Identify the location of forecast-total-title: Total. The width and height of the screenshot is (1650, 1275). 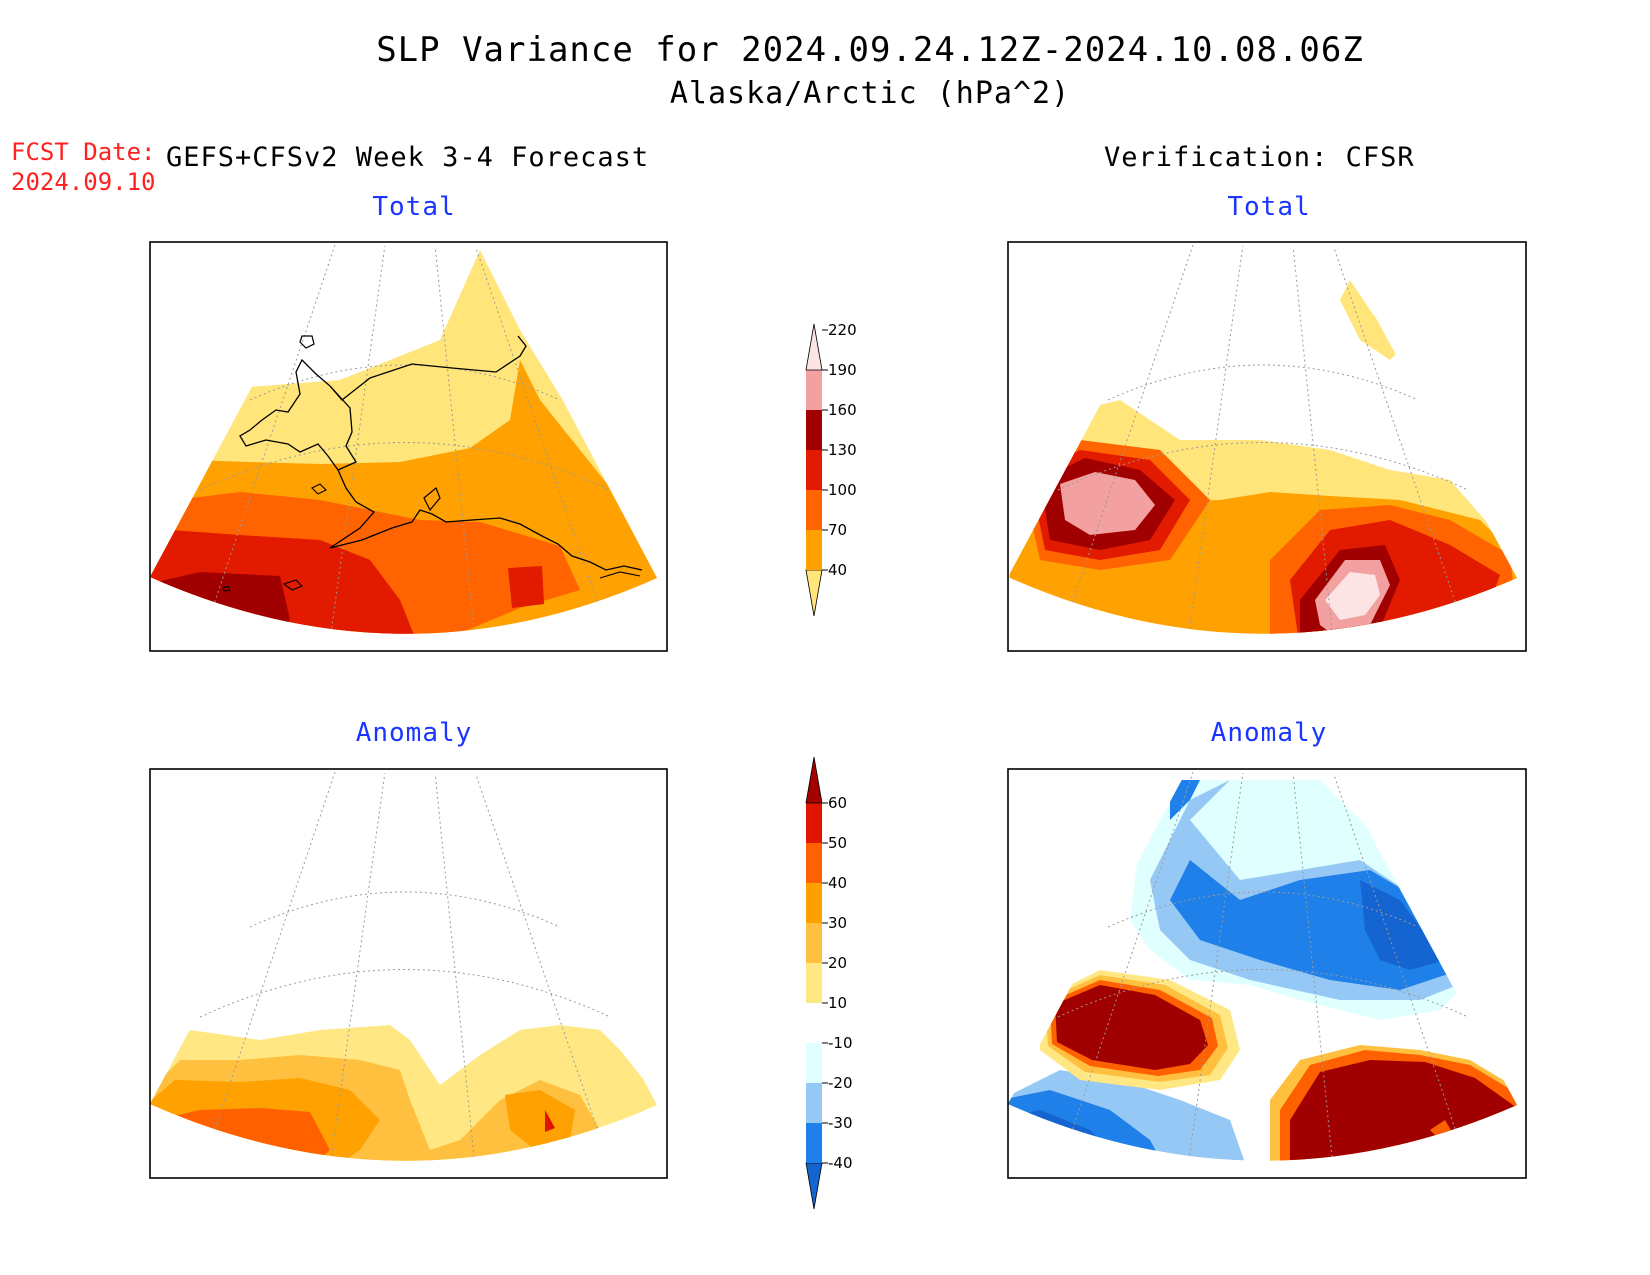
(414, 207).